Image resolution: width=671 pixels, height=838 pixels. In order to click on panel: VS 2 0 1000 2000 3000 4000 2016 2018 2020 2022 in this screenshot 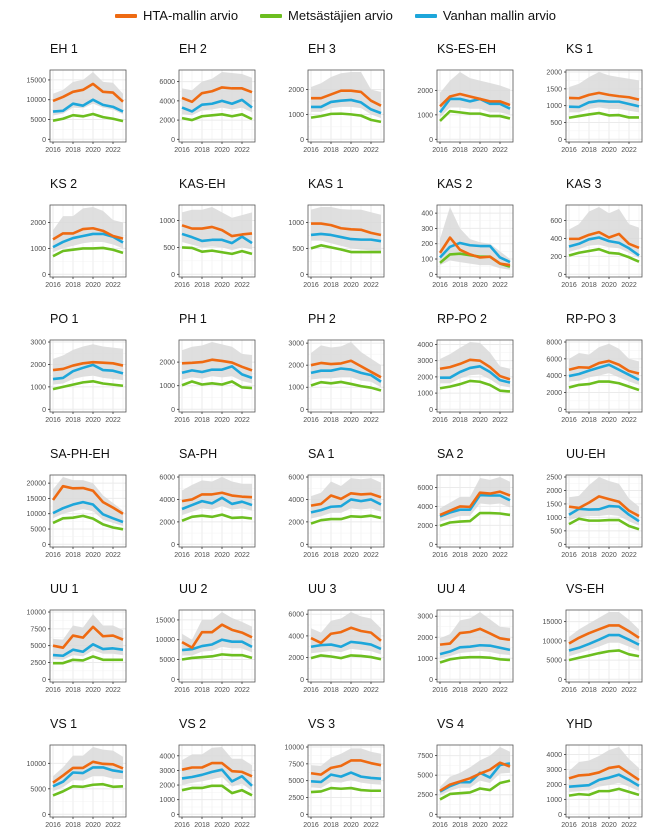, I will do `click(207, 773)`.